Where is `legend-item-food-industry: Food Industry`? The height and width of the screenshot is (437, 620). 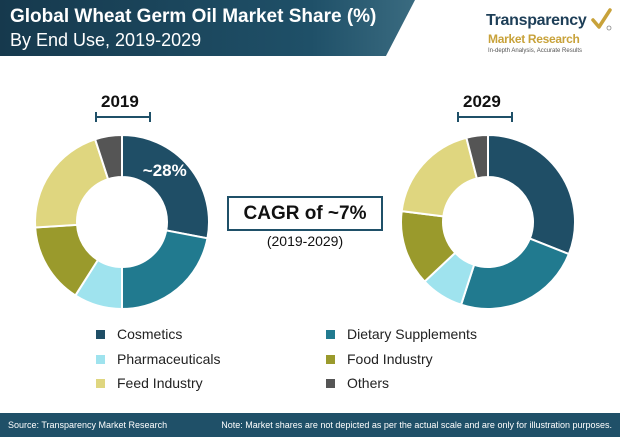
legend-item-food-industry: Food Industry is located at coordinates (379, 359).